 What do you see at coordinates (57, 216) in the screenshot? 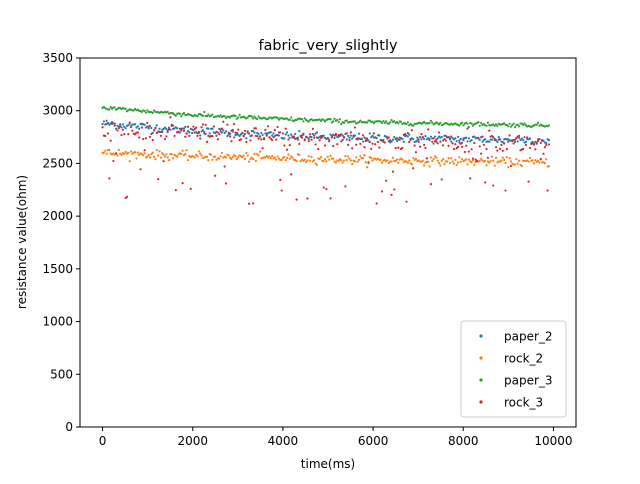
I see `y-tick-label: 2000` at bounding box center [57, 216].